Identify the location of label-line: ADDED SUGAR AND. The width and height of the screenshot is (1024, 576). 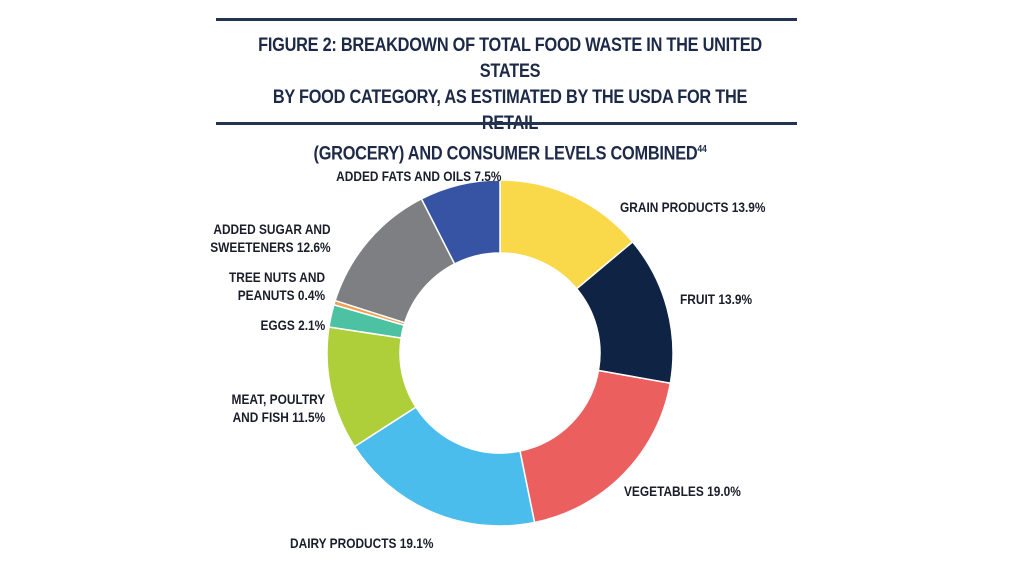
(272, 229).